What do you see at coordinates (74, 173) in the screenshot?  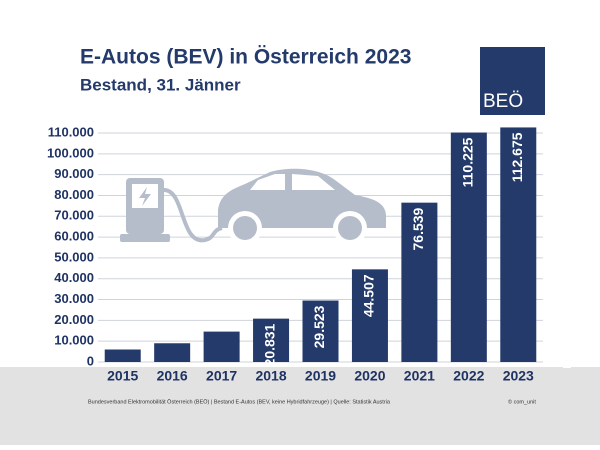 I see `y-tick-label: 90.000` at bounding box center [74, 173].